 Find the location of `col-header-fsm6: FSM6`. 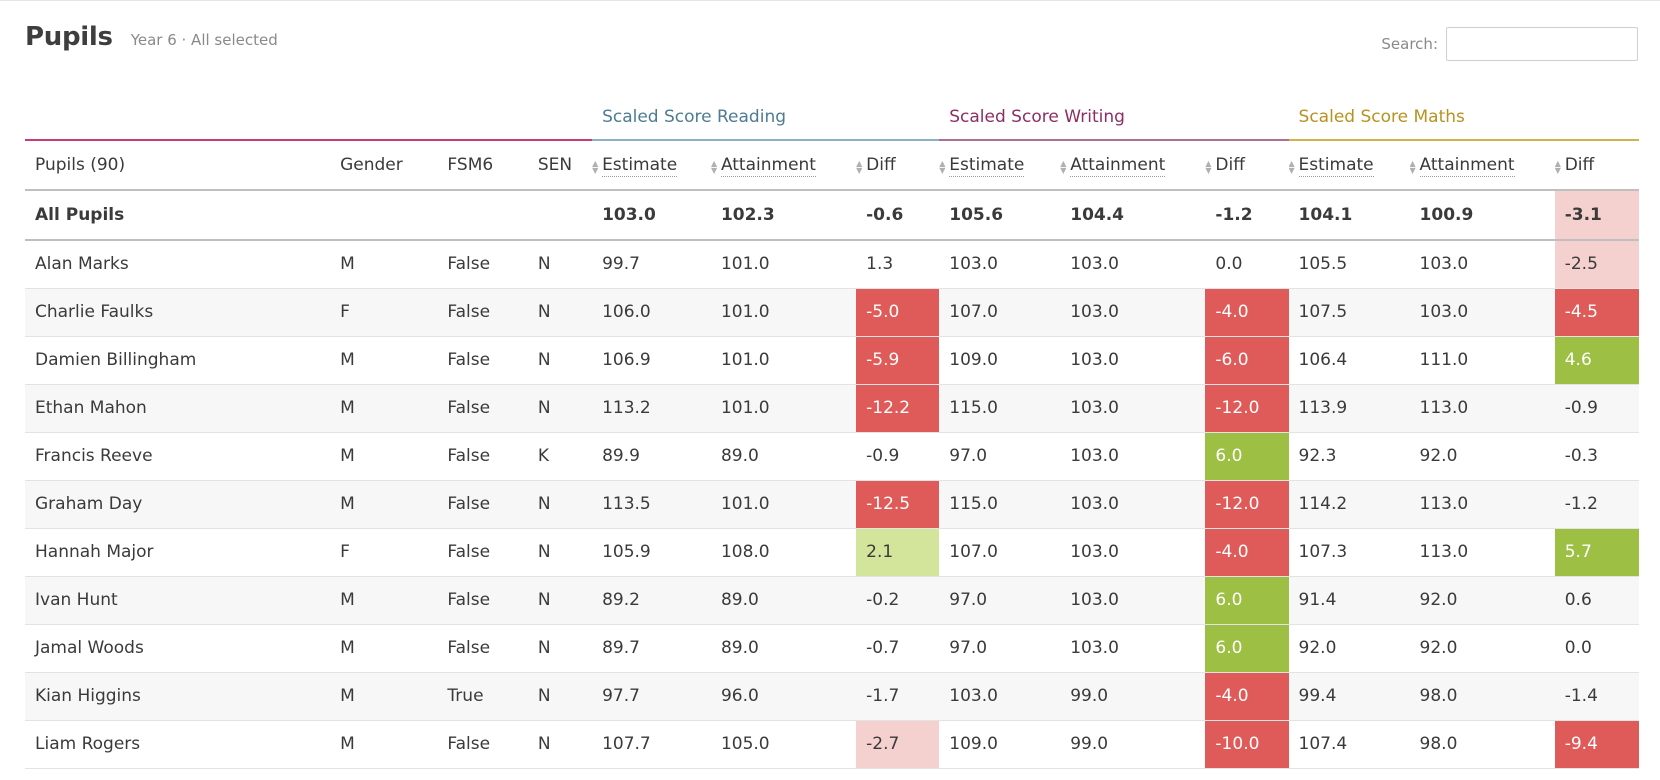

col-header-fsm6: FSM6 is located at coordinates (482, 165).